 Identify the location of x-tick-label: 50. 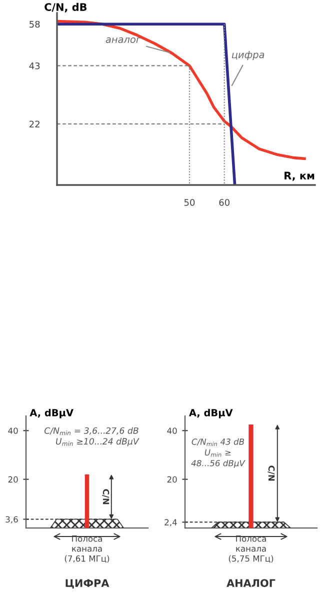
(189, 202).